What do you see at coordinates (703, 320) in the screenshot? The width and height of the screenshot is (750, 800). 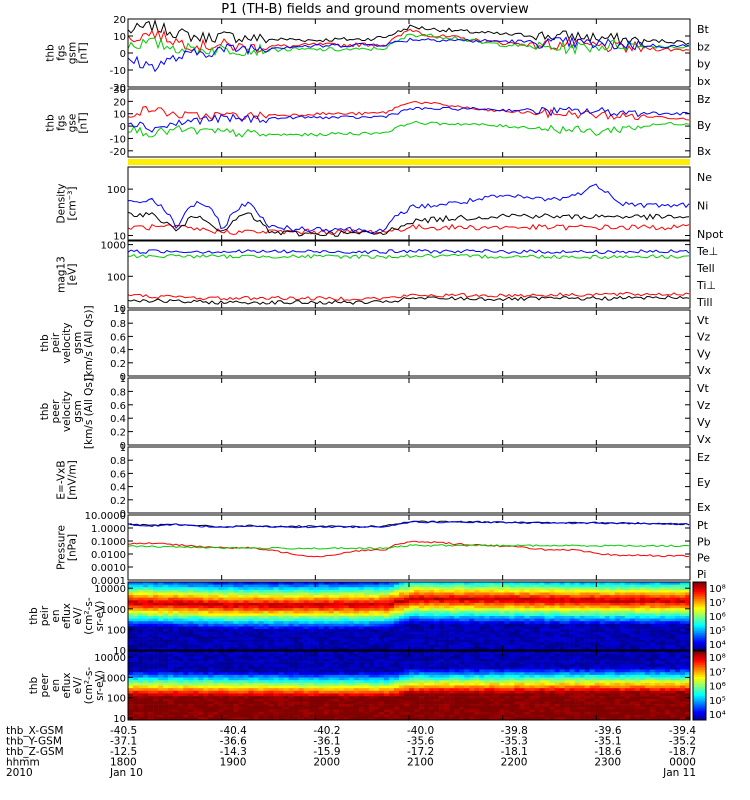 I see `legend-entry: Vt` at bounding box center [703, 320].